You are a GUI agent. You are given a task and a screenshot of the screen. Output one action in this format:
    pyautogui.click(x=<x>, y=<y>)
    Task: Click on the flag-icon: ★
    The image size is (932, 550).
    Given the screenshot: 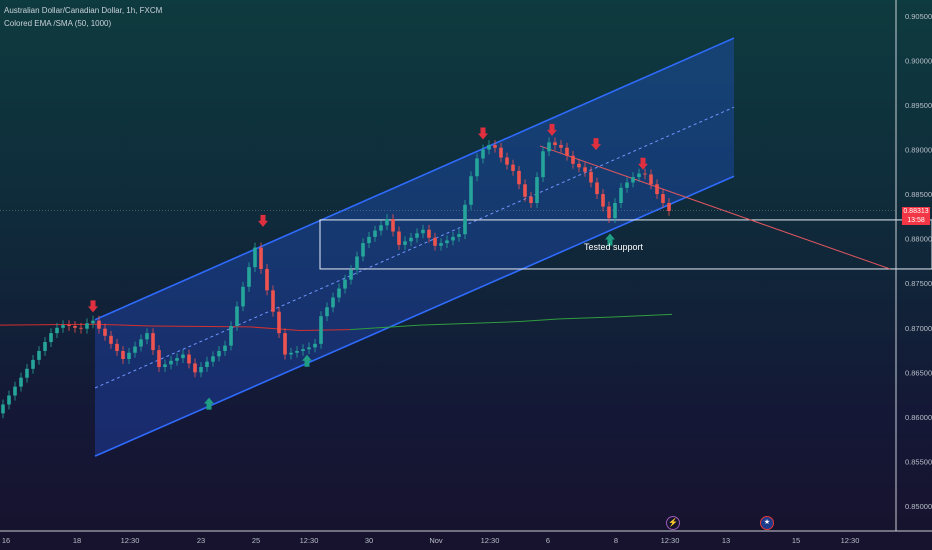 What is the action you would take?
    pyautogui.click(x=767, y=523)
    